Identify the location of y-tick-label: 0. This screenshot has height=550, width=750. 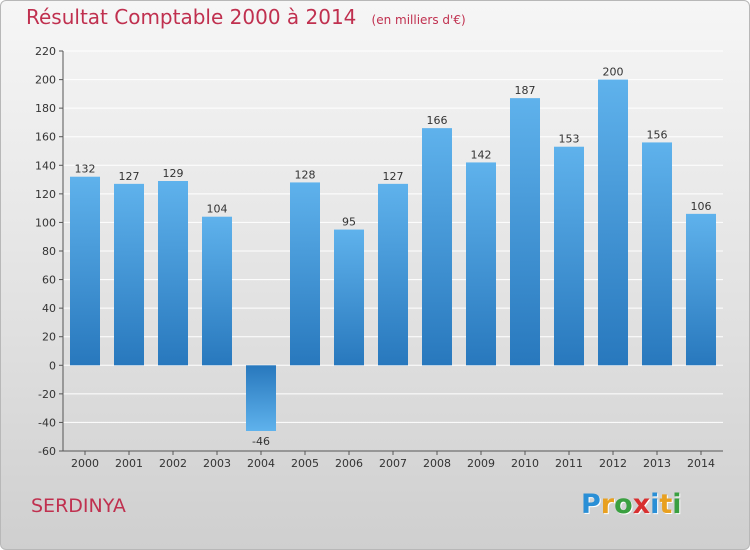
(52, 365).